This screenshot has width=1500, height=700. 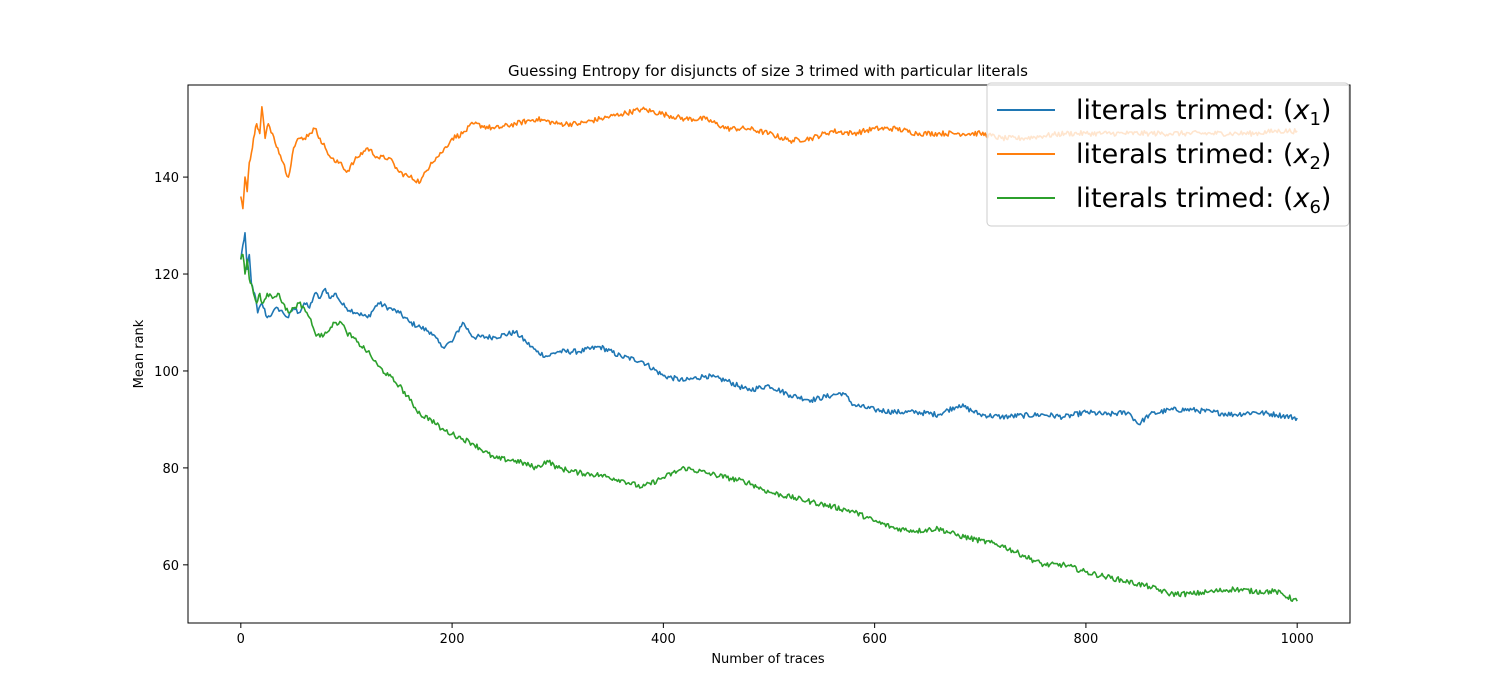 What do you see at coordinates (170, 566) in the screenshot?
I see `y-tick-label: 60` at bounding box center [170, 566].